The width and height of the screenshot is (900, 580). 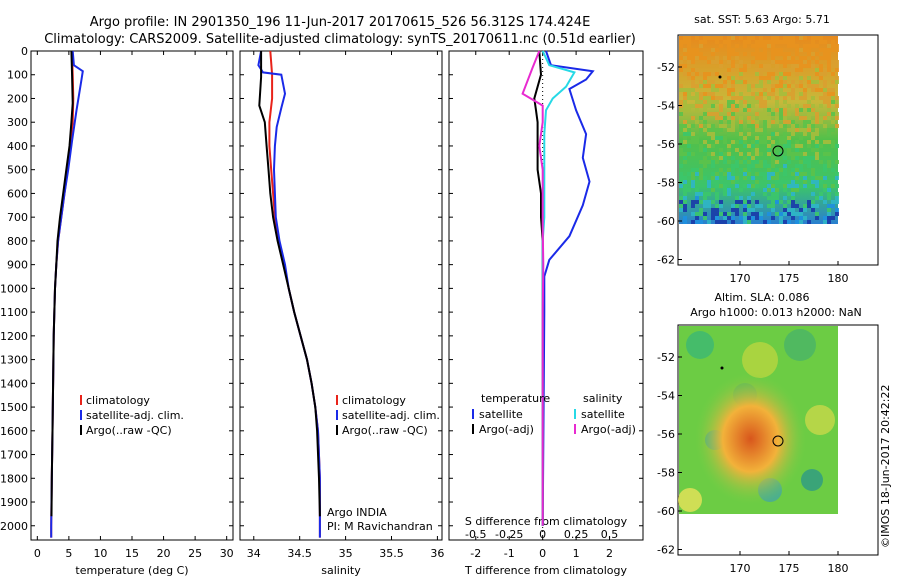 What do you see at coordinates (254, 553) in the screenshot?
I see `salinity-xtick-label: 34` at bounding box center [254, 553].